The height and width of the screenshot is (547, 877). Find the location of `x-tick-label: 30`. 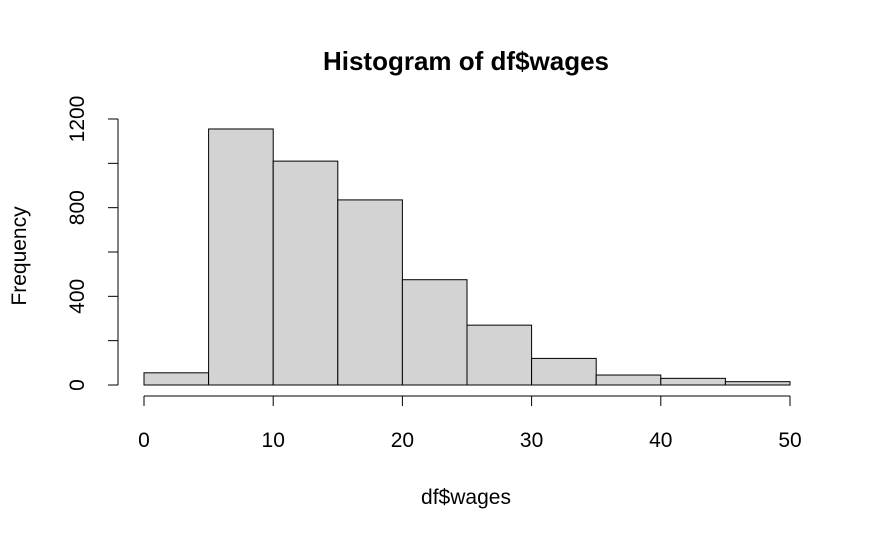

x-tick-label: 30 is located at coordinates (531, 440).